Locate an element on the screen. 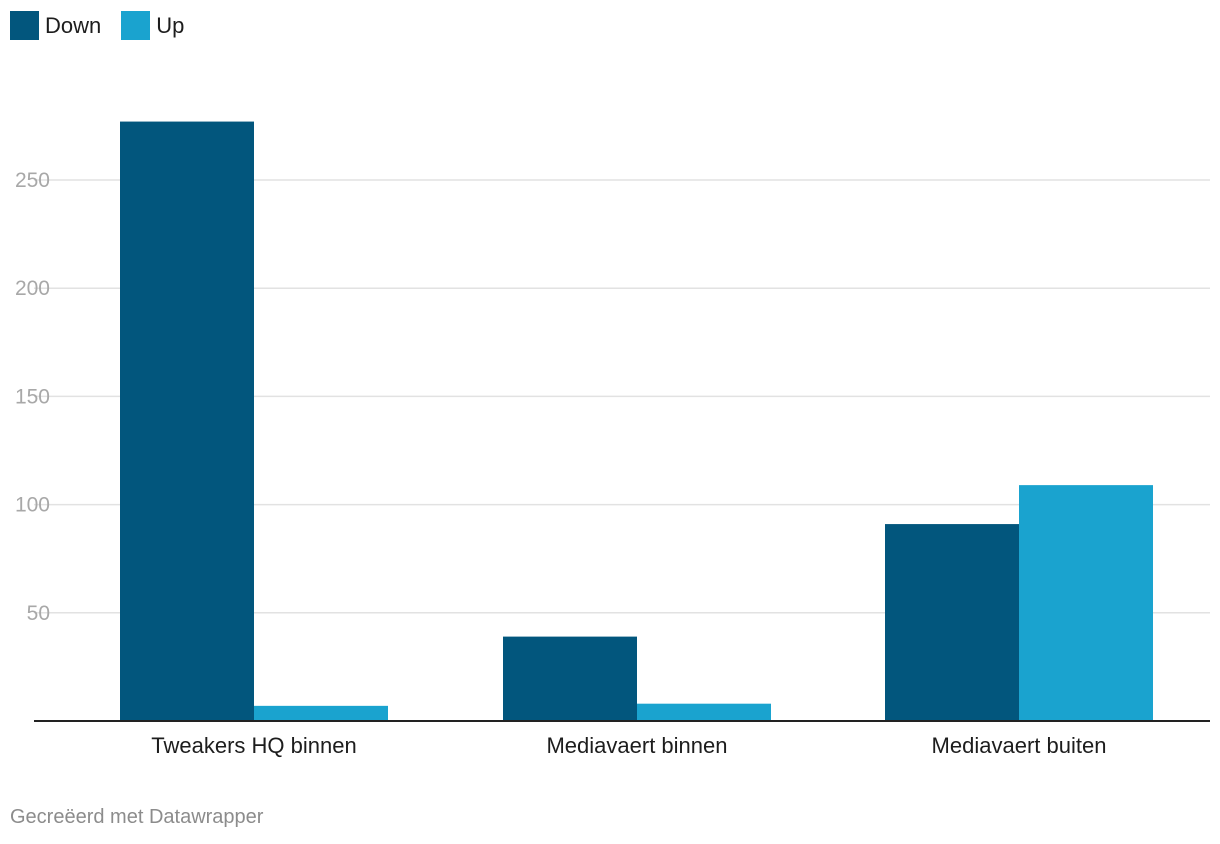  y-tick-label-100: 100 is located at coordinates (32, 505).